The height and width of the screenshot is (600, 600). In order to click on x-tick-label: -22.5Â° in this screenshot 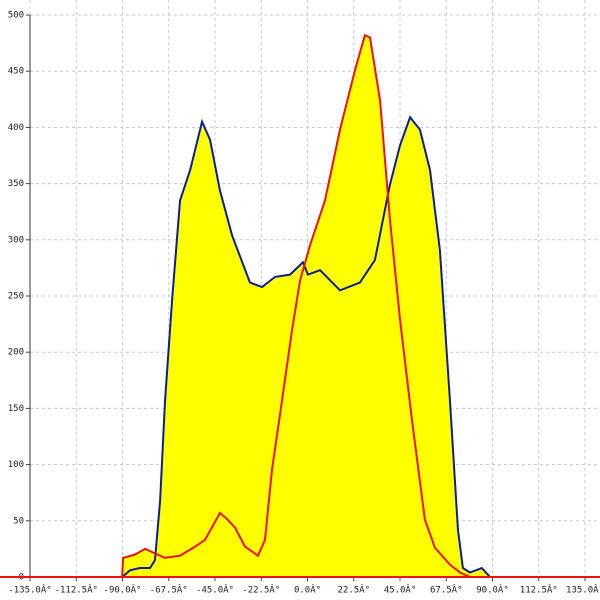, I will do `click(261, 590)`.